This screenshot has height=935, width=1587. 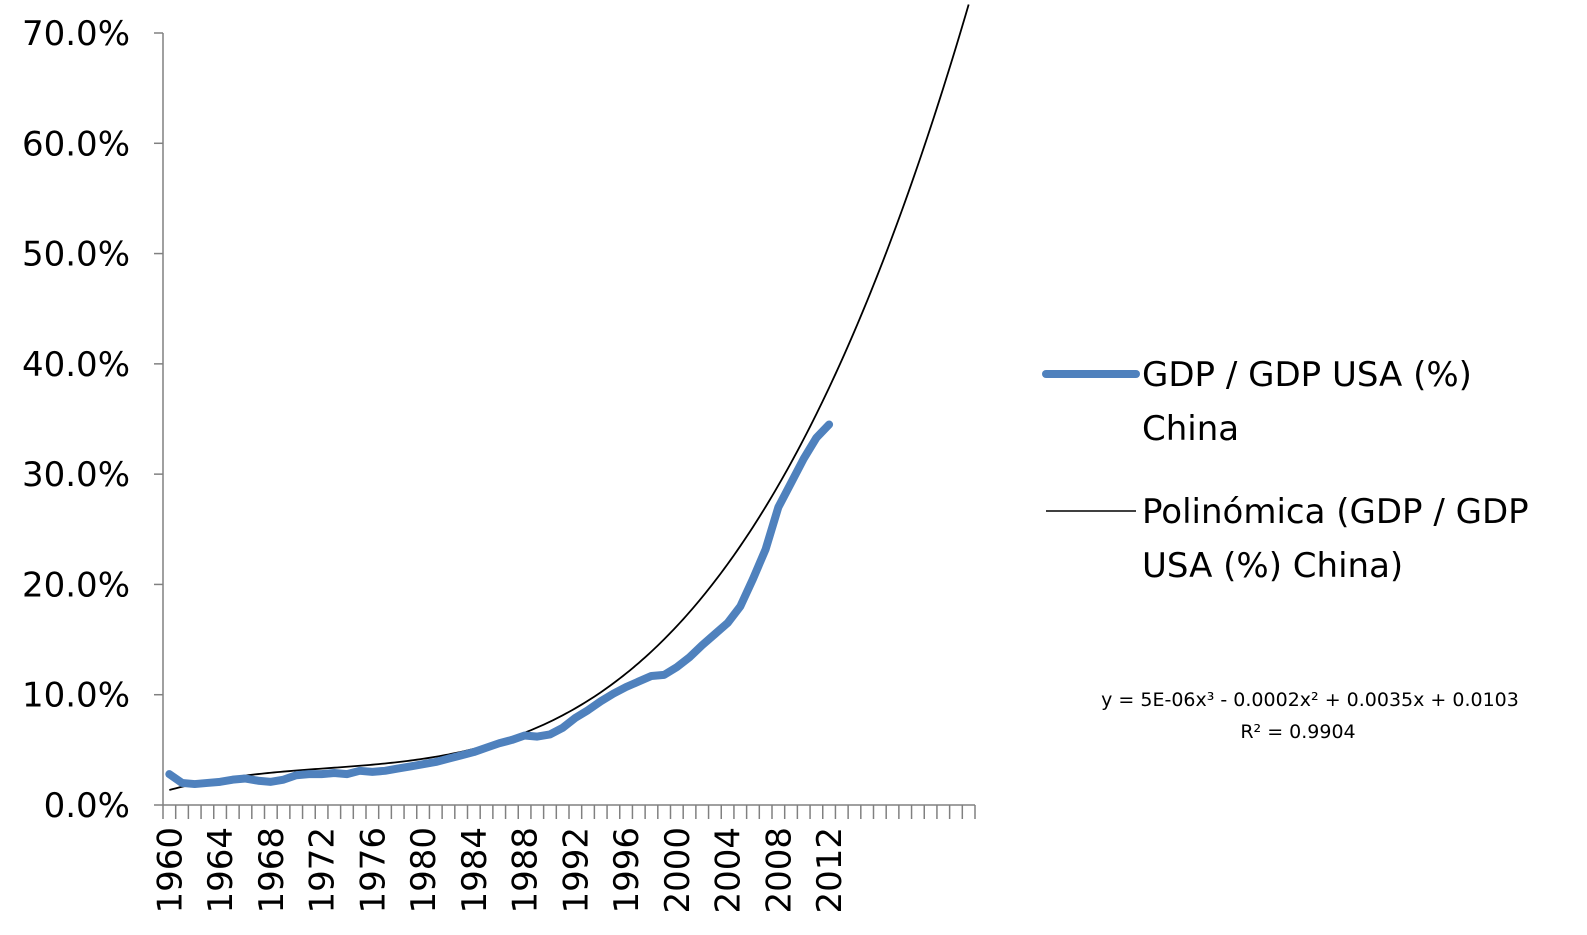 What do you see at coordinates (170, 870) in the screenshot?
I see `x-tick-label: 1960` at bounding box center [170, 870].